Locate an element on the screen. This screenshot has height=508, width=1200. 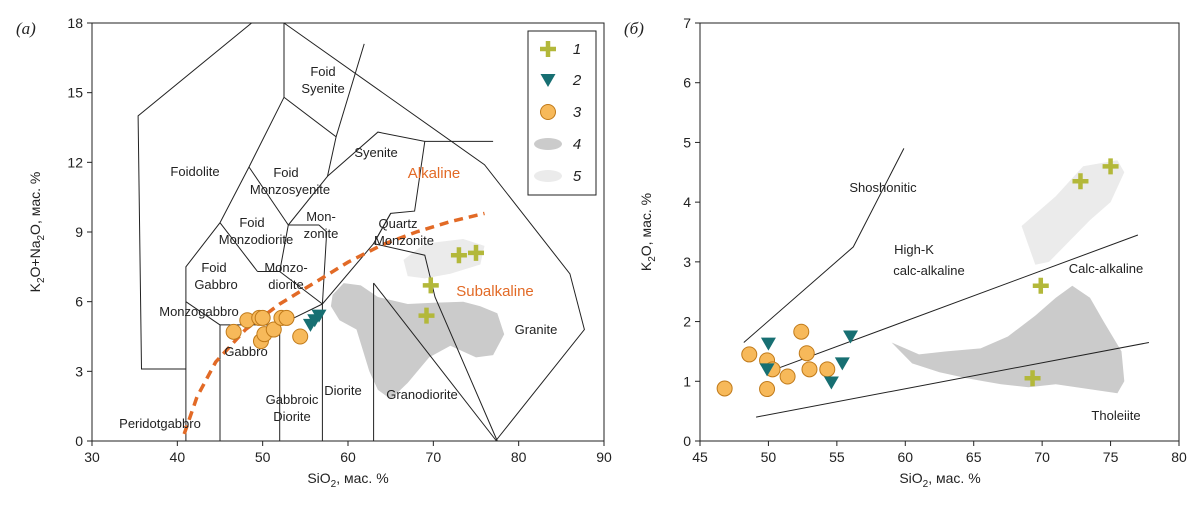
field-label-foid-monzosyenite-2: Monzosyenite is located at coordinates (290, 189).